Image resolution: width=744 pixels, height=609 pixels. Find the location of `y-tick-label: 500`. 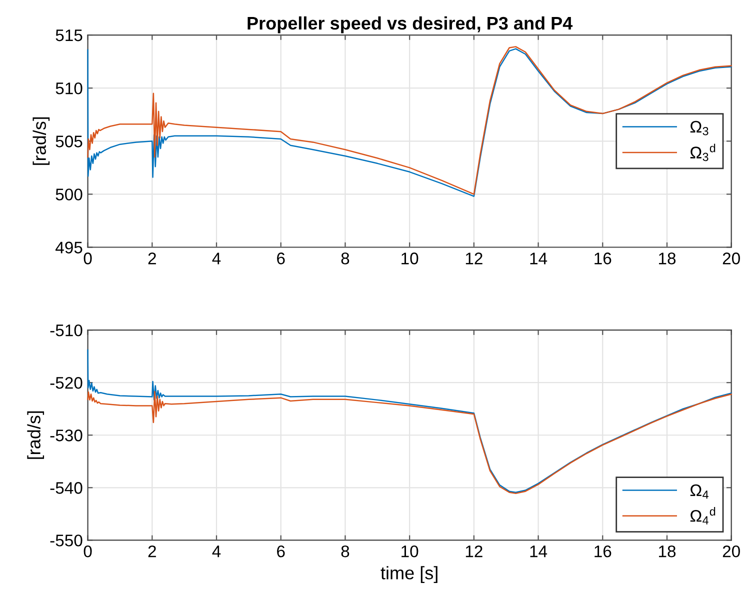

y-tick-label: 500 is located at coordinates (69, 194).